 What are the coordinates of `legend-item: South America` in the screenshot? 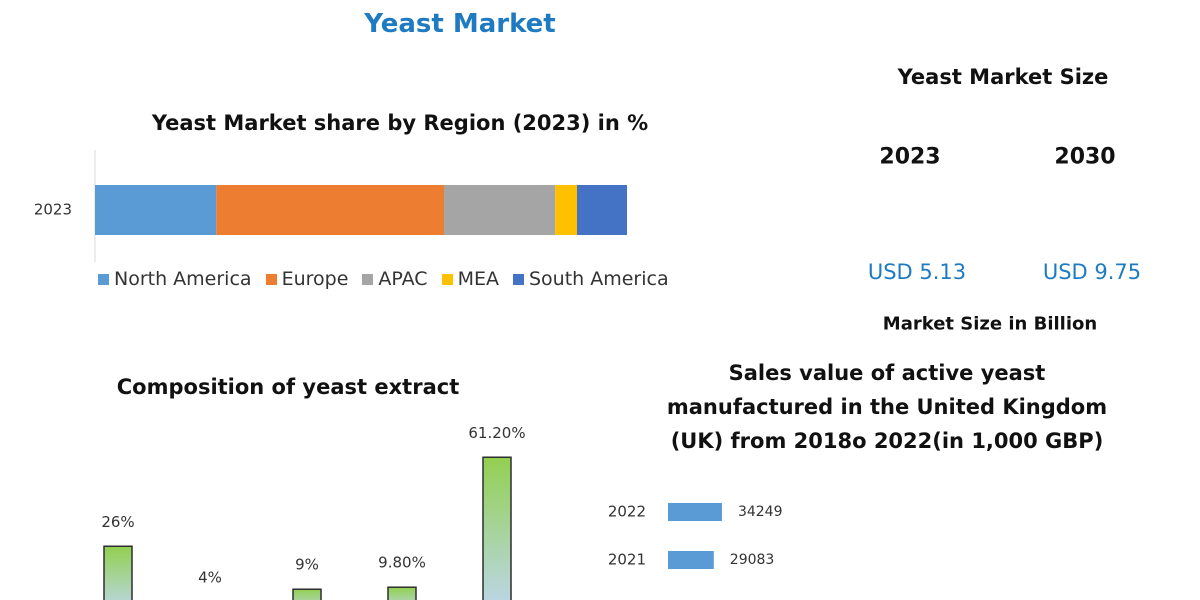 It's located at (590, 279).